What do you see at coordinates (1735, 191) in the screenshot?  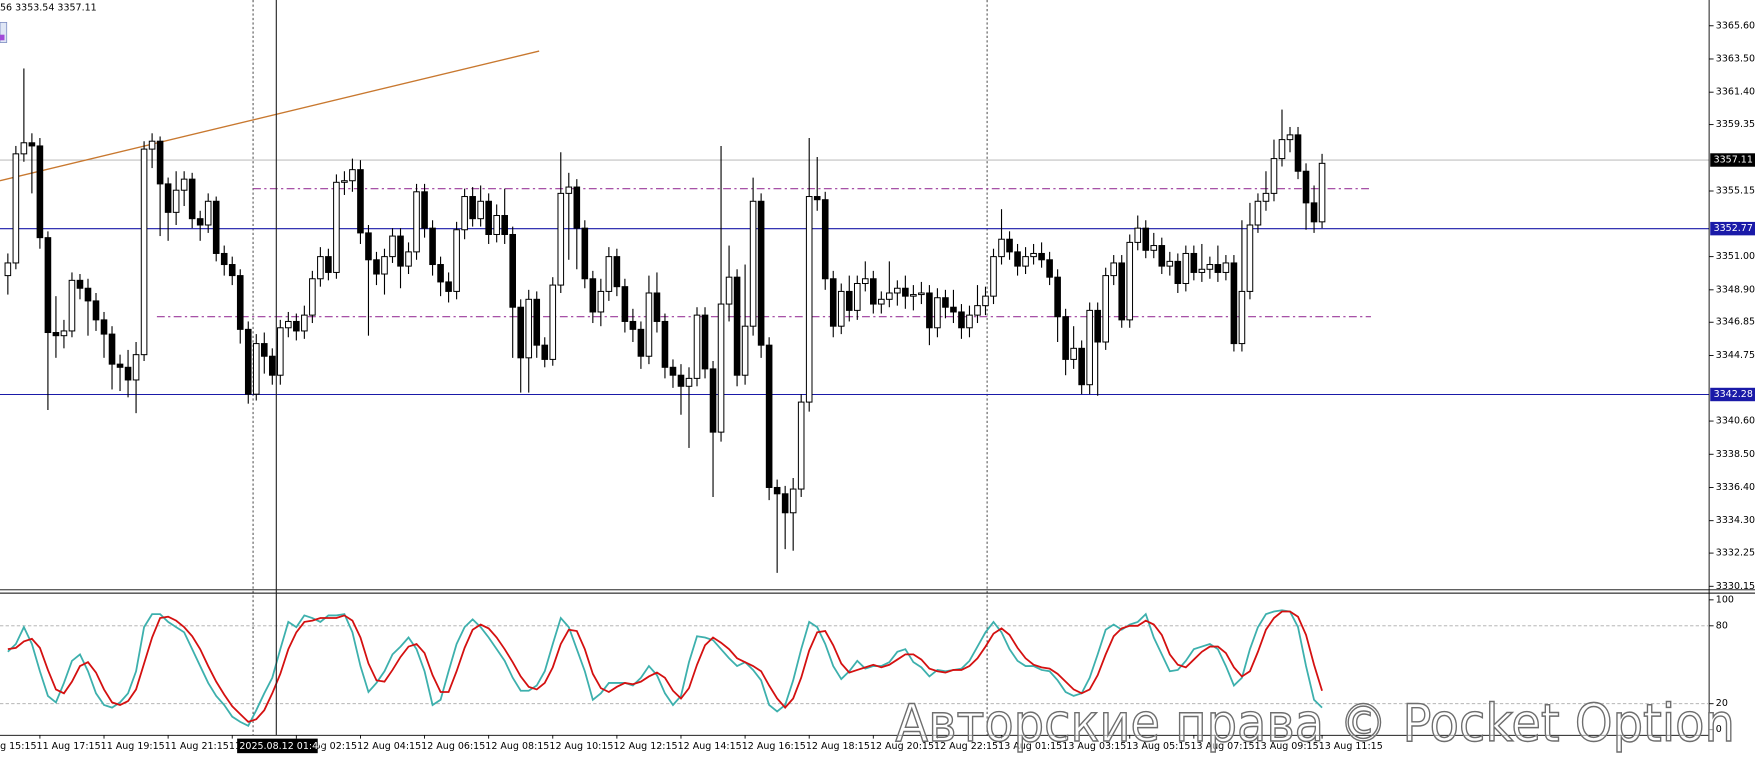 I see `y-tick-label: 3355.15` at bounding box center [1735, 191].